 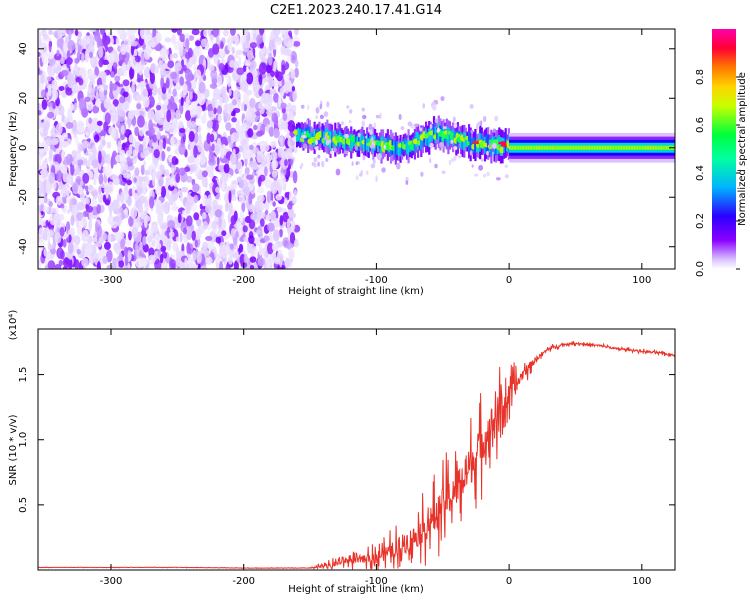 What do you see at coordinates (700, 269) in the screenshot?
I see `colorbar-tick-label: 0.0` at bounding box center [700, 269].